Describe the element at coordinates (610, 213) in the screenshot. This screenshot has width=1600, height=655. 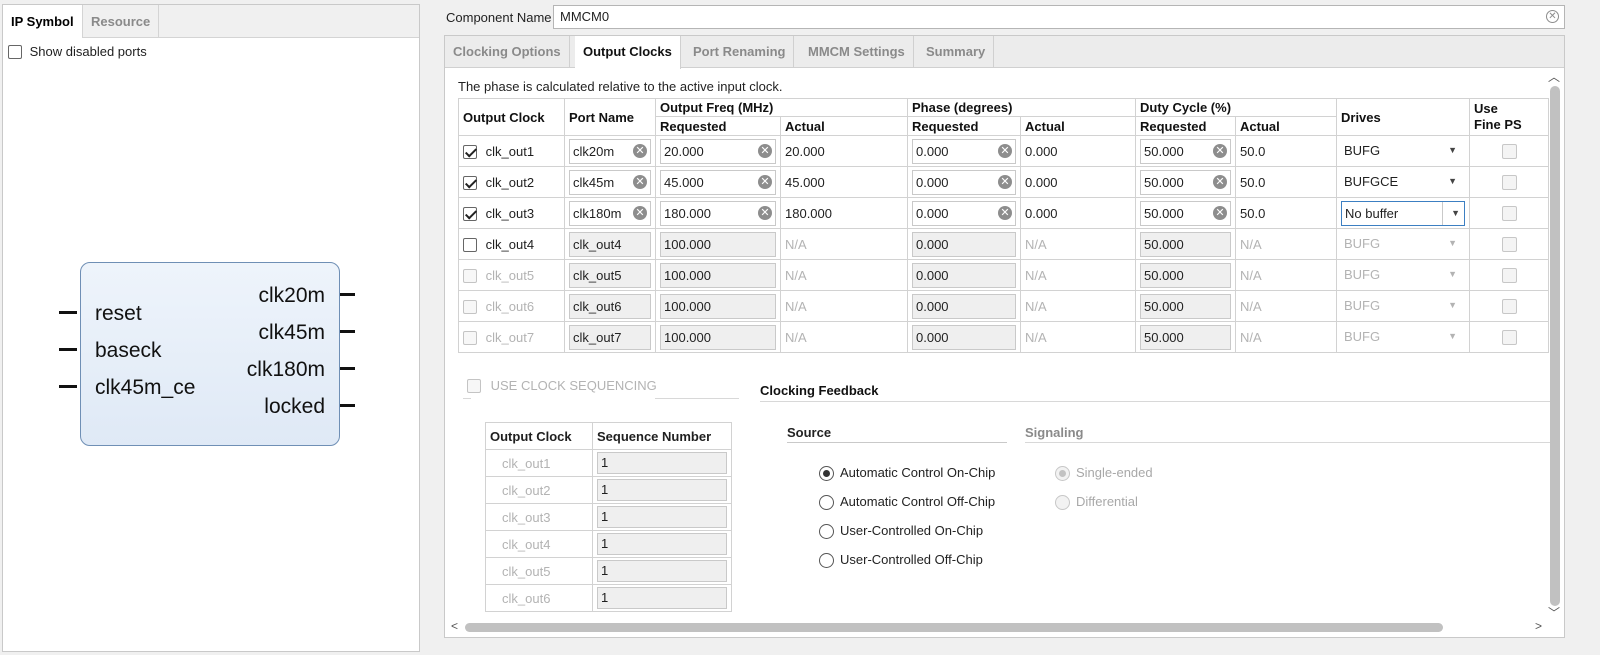
I see `port-name-input: clk180m ✕` at that location.